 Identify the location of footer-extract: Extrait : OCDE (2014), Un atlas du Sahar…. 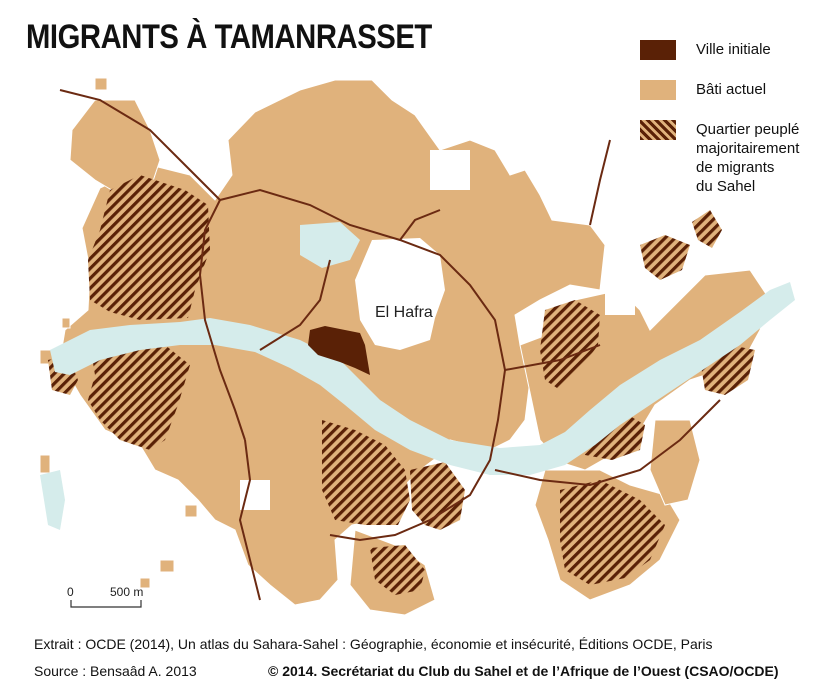
(373, 644).